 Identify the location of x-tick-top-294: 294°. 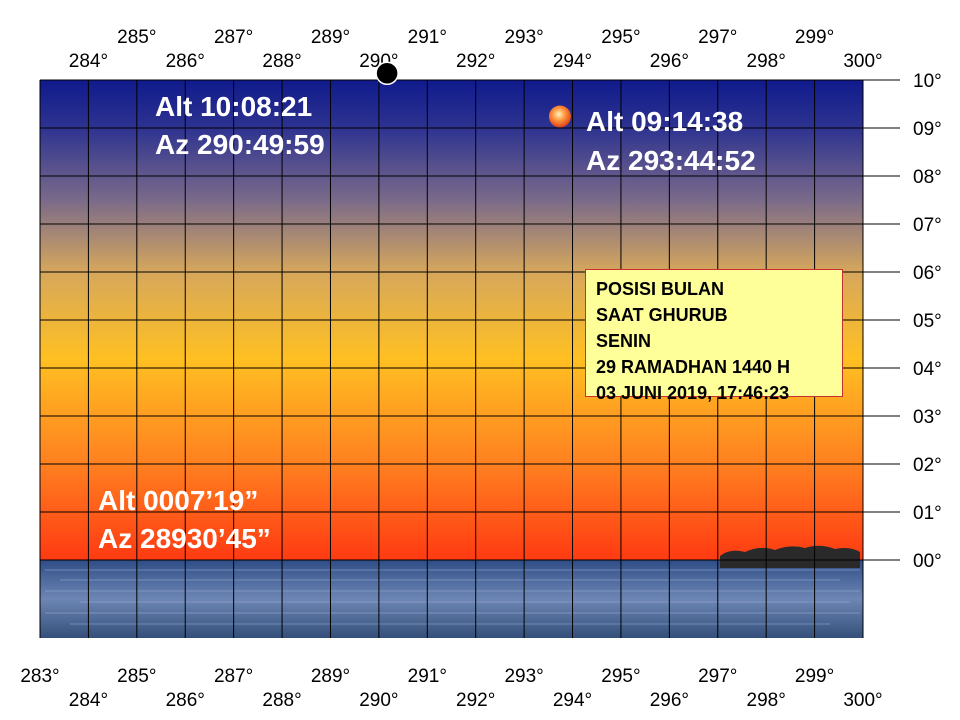
(572, 61).